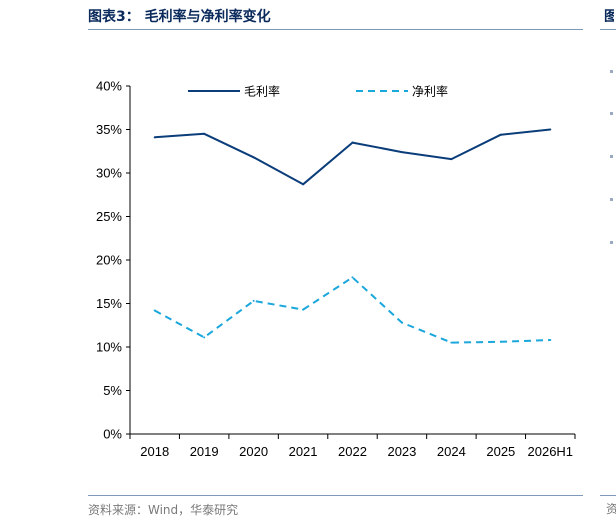  I want to click on figure-title: 图表3： 毛利率与净利率变化, so click(179, 17).